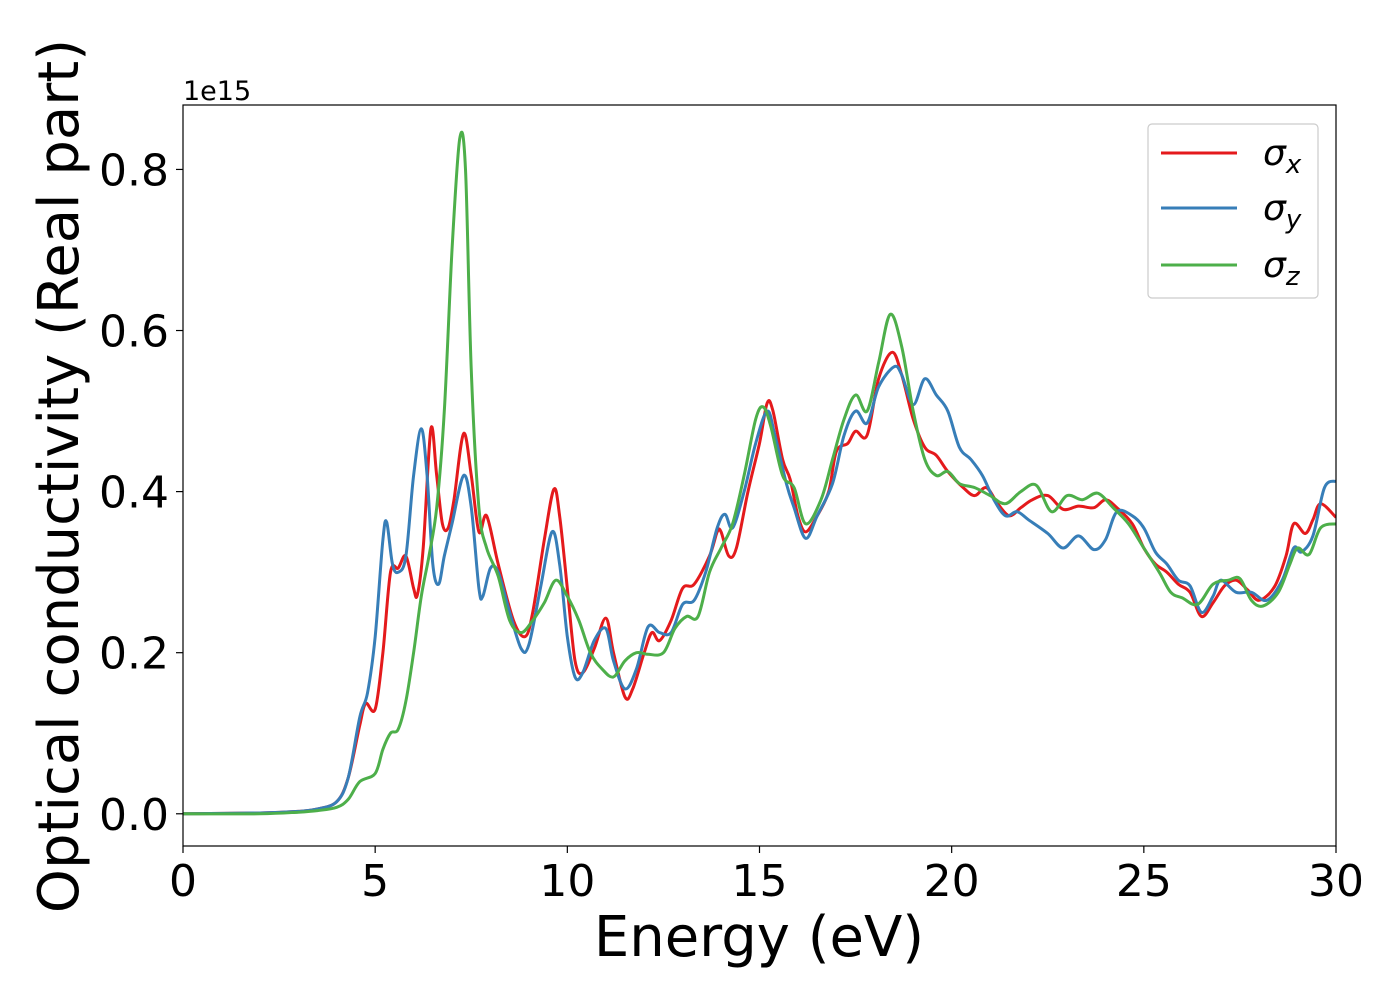  I want to click on x-tick-label: 15, so click(760, 881).